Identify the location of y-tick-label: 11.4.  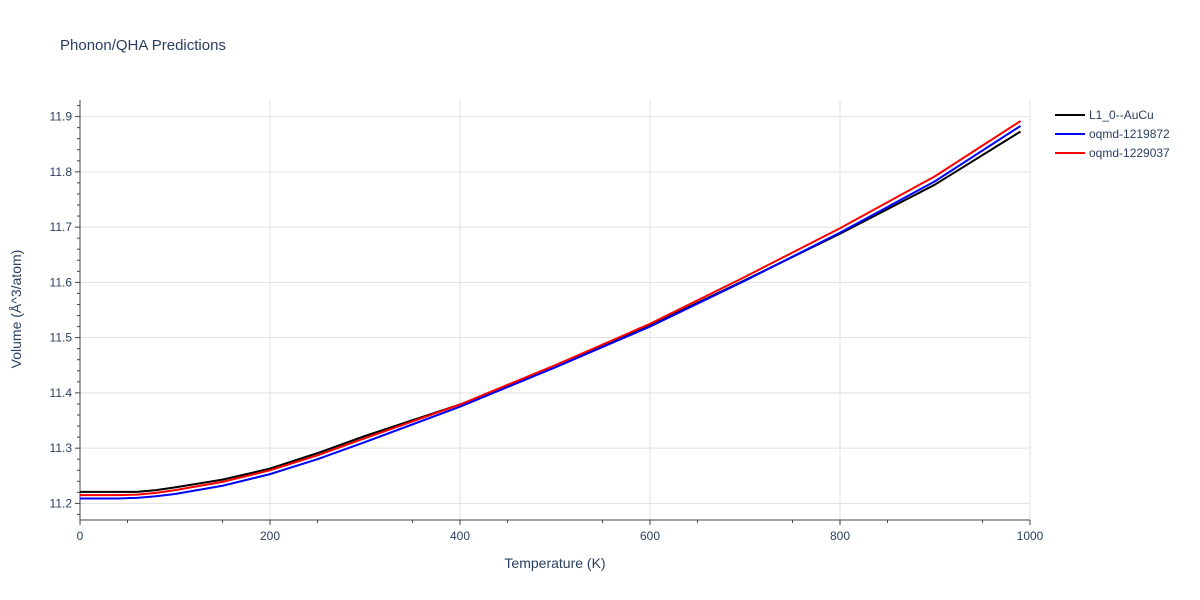
(61, 393).